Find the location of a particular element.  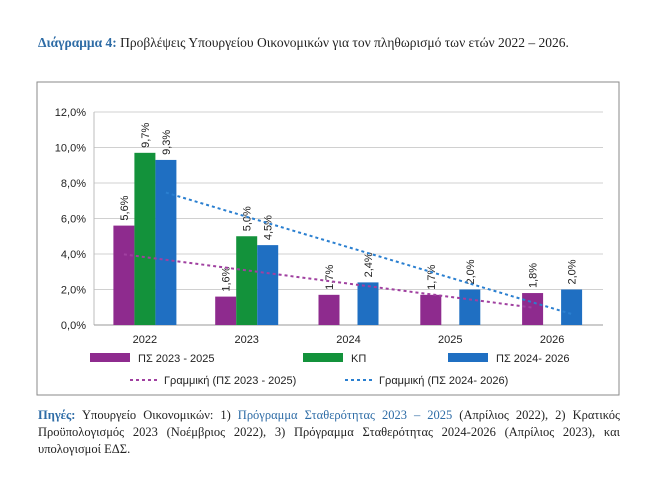

y-tick-label: 6,0% is located at coordinates (73, 220).